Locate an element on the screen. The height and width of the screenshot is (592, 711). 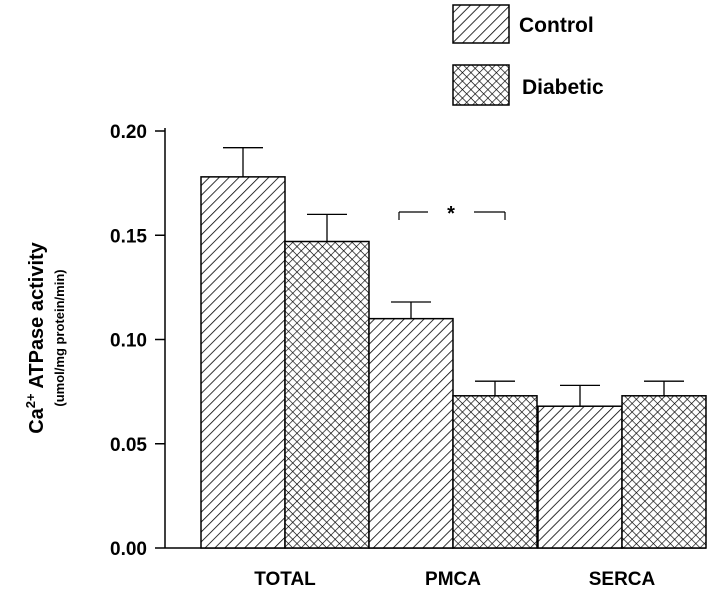
category-label-serca: SERCA is located at coordinates (622, 579).